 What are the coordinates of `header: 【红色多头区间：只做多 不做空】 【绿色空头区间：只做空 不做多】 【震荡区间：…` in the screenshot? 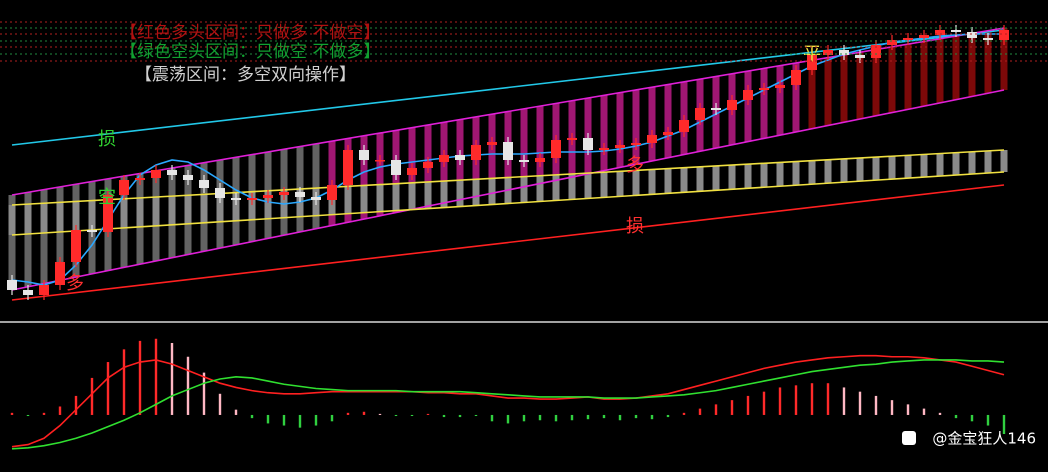 It's located at (524, 53).